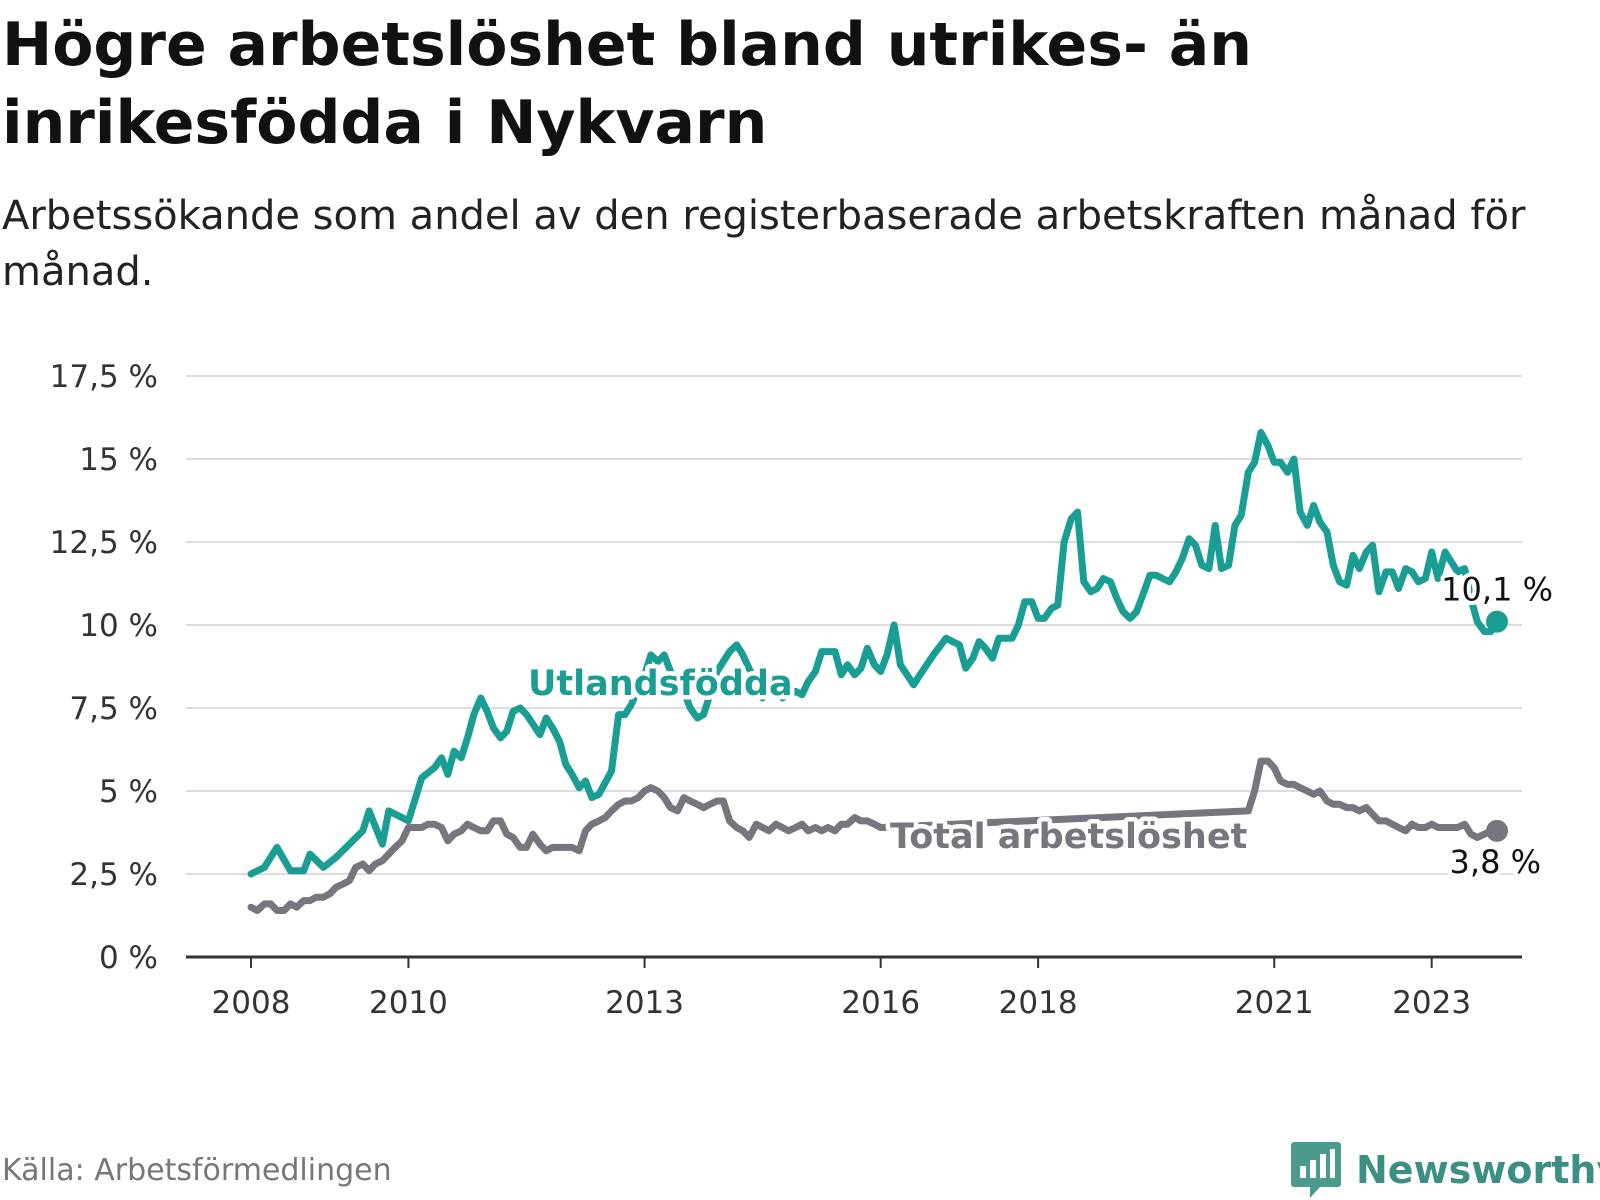 This screenshot has height=1200, width=1600. I want to click on series-line-total, so click(874, 835).